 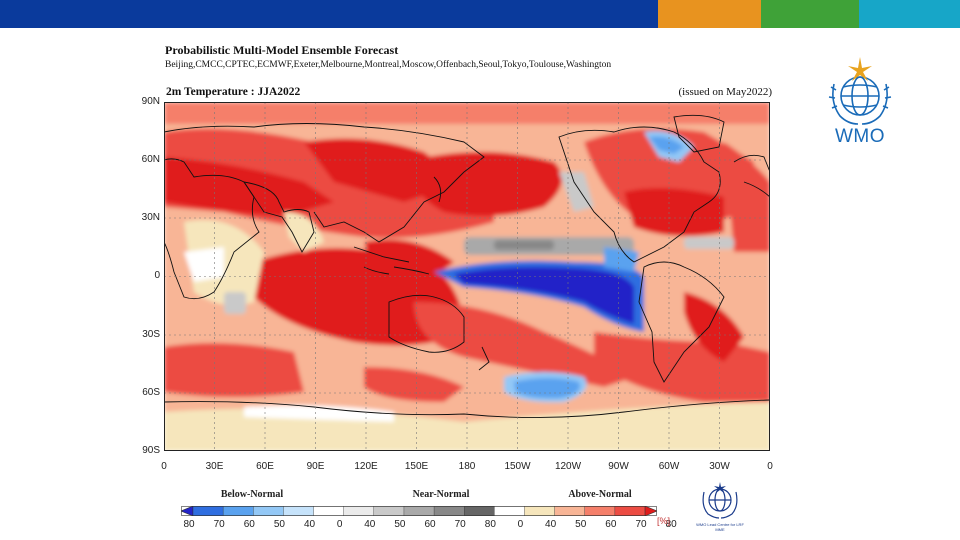 What do you see at coordinates (315, 466) in the screenshot?
I see `lon-label: 90E` at bounding box center [315, 466].